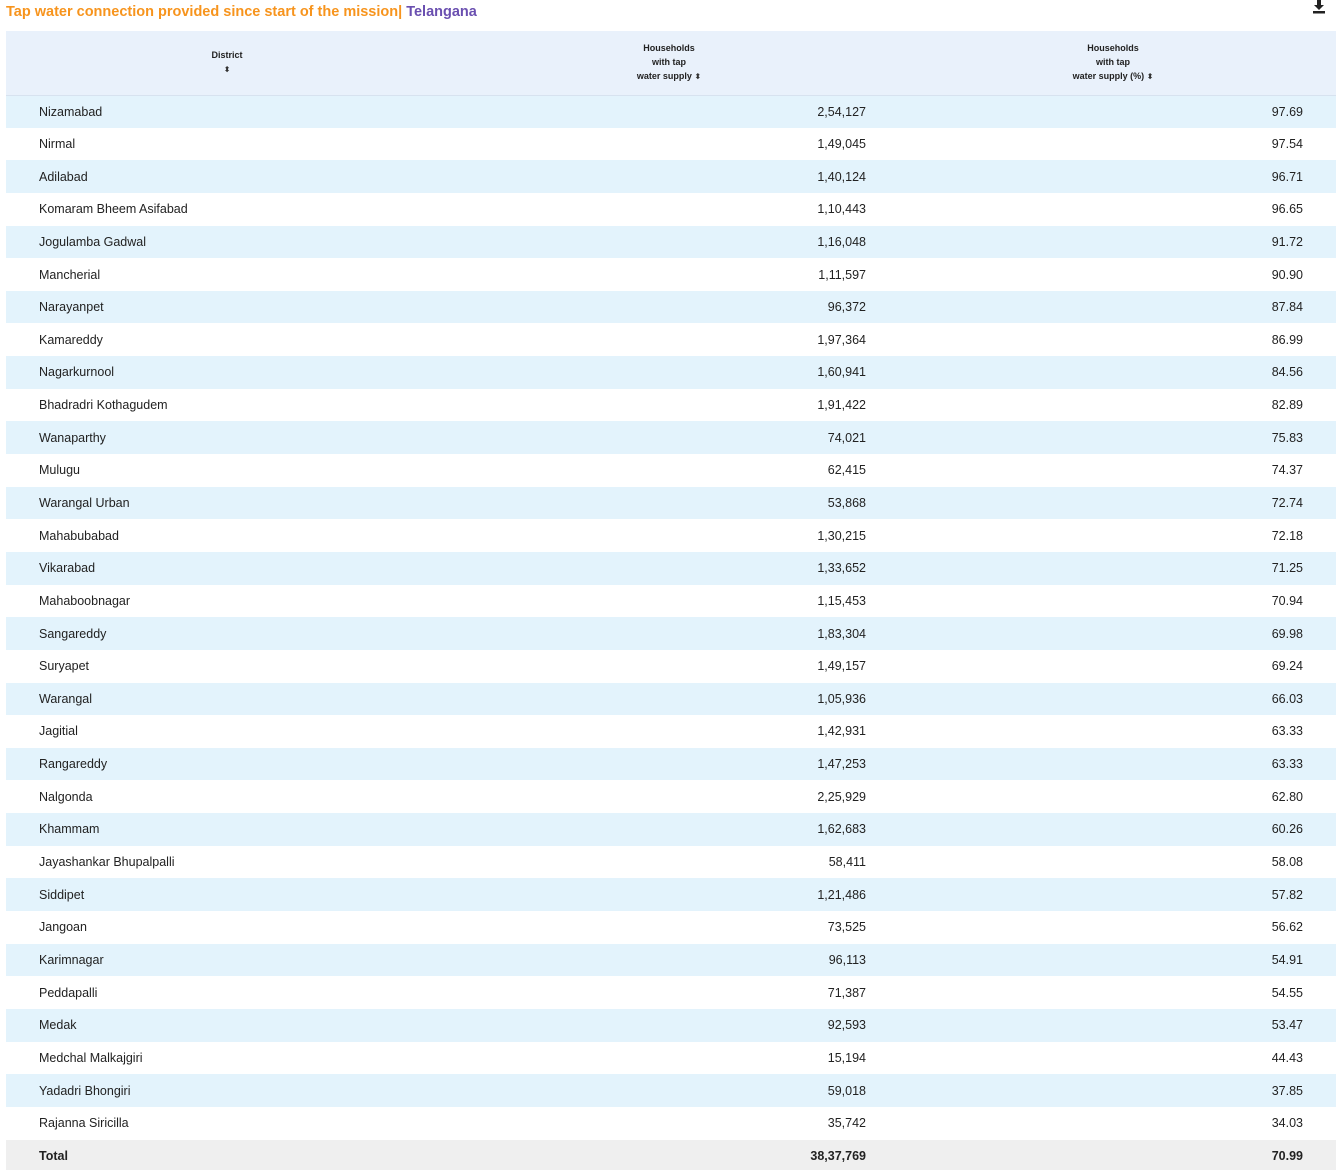  Describe the element at coordinates (671, 992) in the screenshot. I see `table-row: Peddapalli 71,387 54.55` at that location.